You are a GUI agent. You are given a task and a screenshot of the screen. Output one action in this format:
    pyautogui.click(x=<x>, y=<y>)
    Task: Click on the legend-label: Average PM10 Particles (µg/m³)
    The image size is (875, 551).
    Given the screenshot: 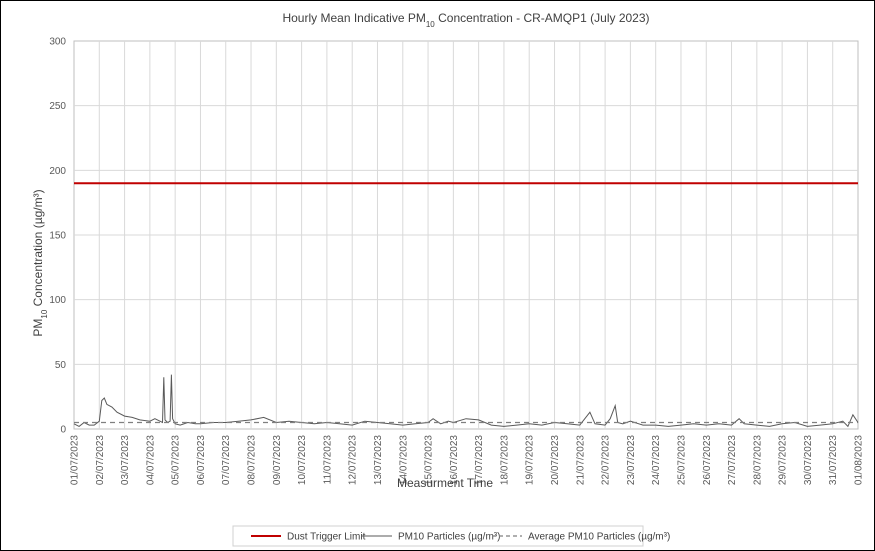 What is the action you would take?
    pyautogui.click(x=599, y=537)
    